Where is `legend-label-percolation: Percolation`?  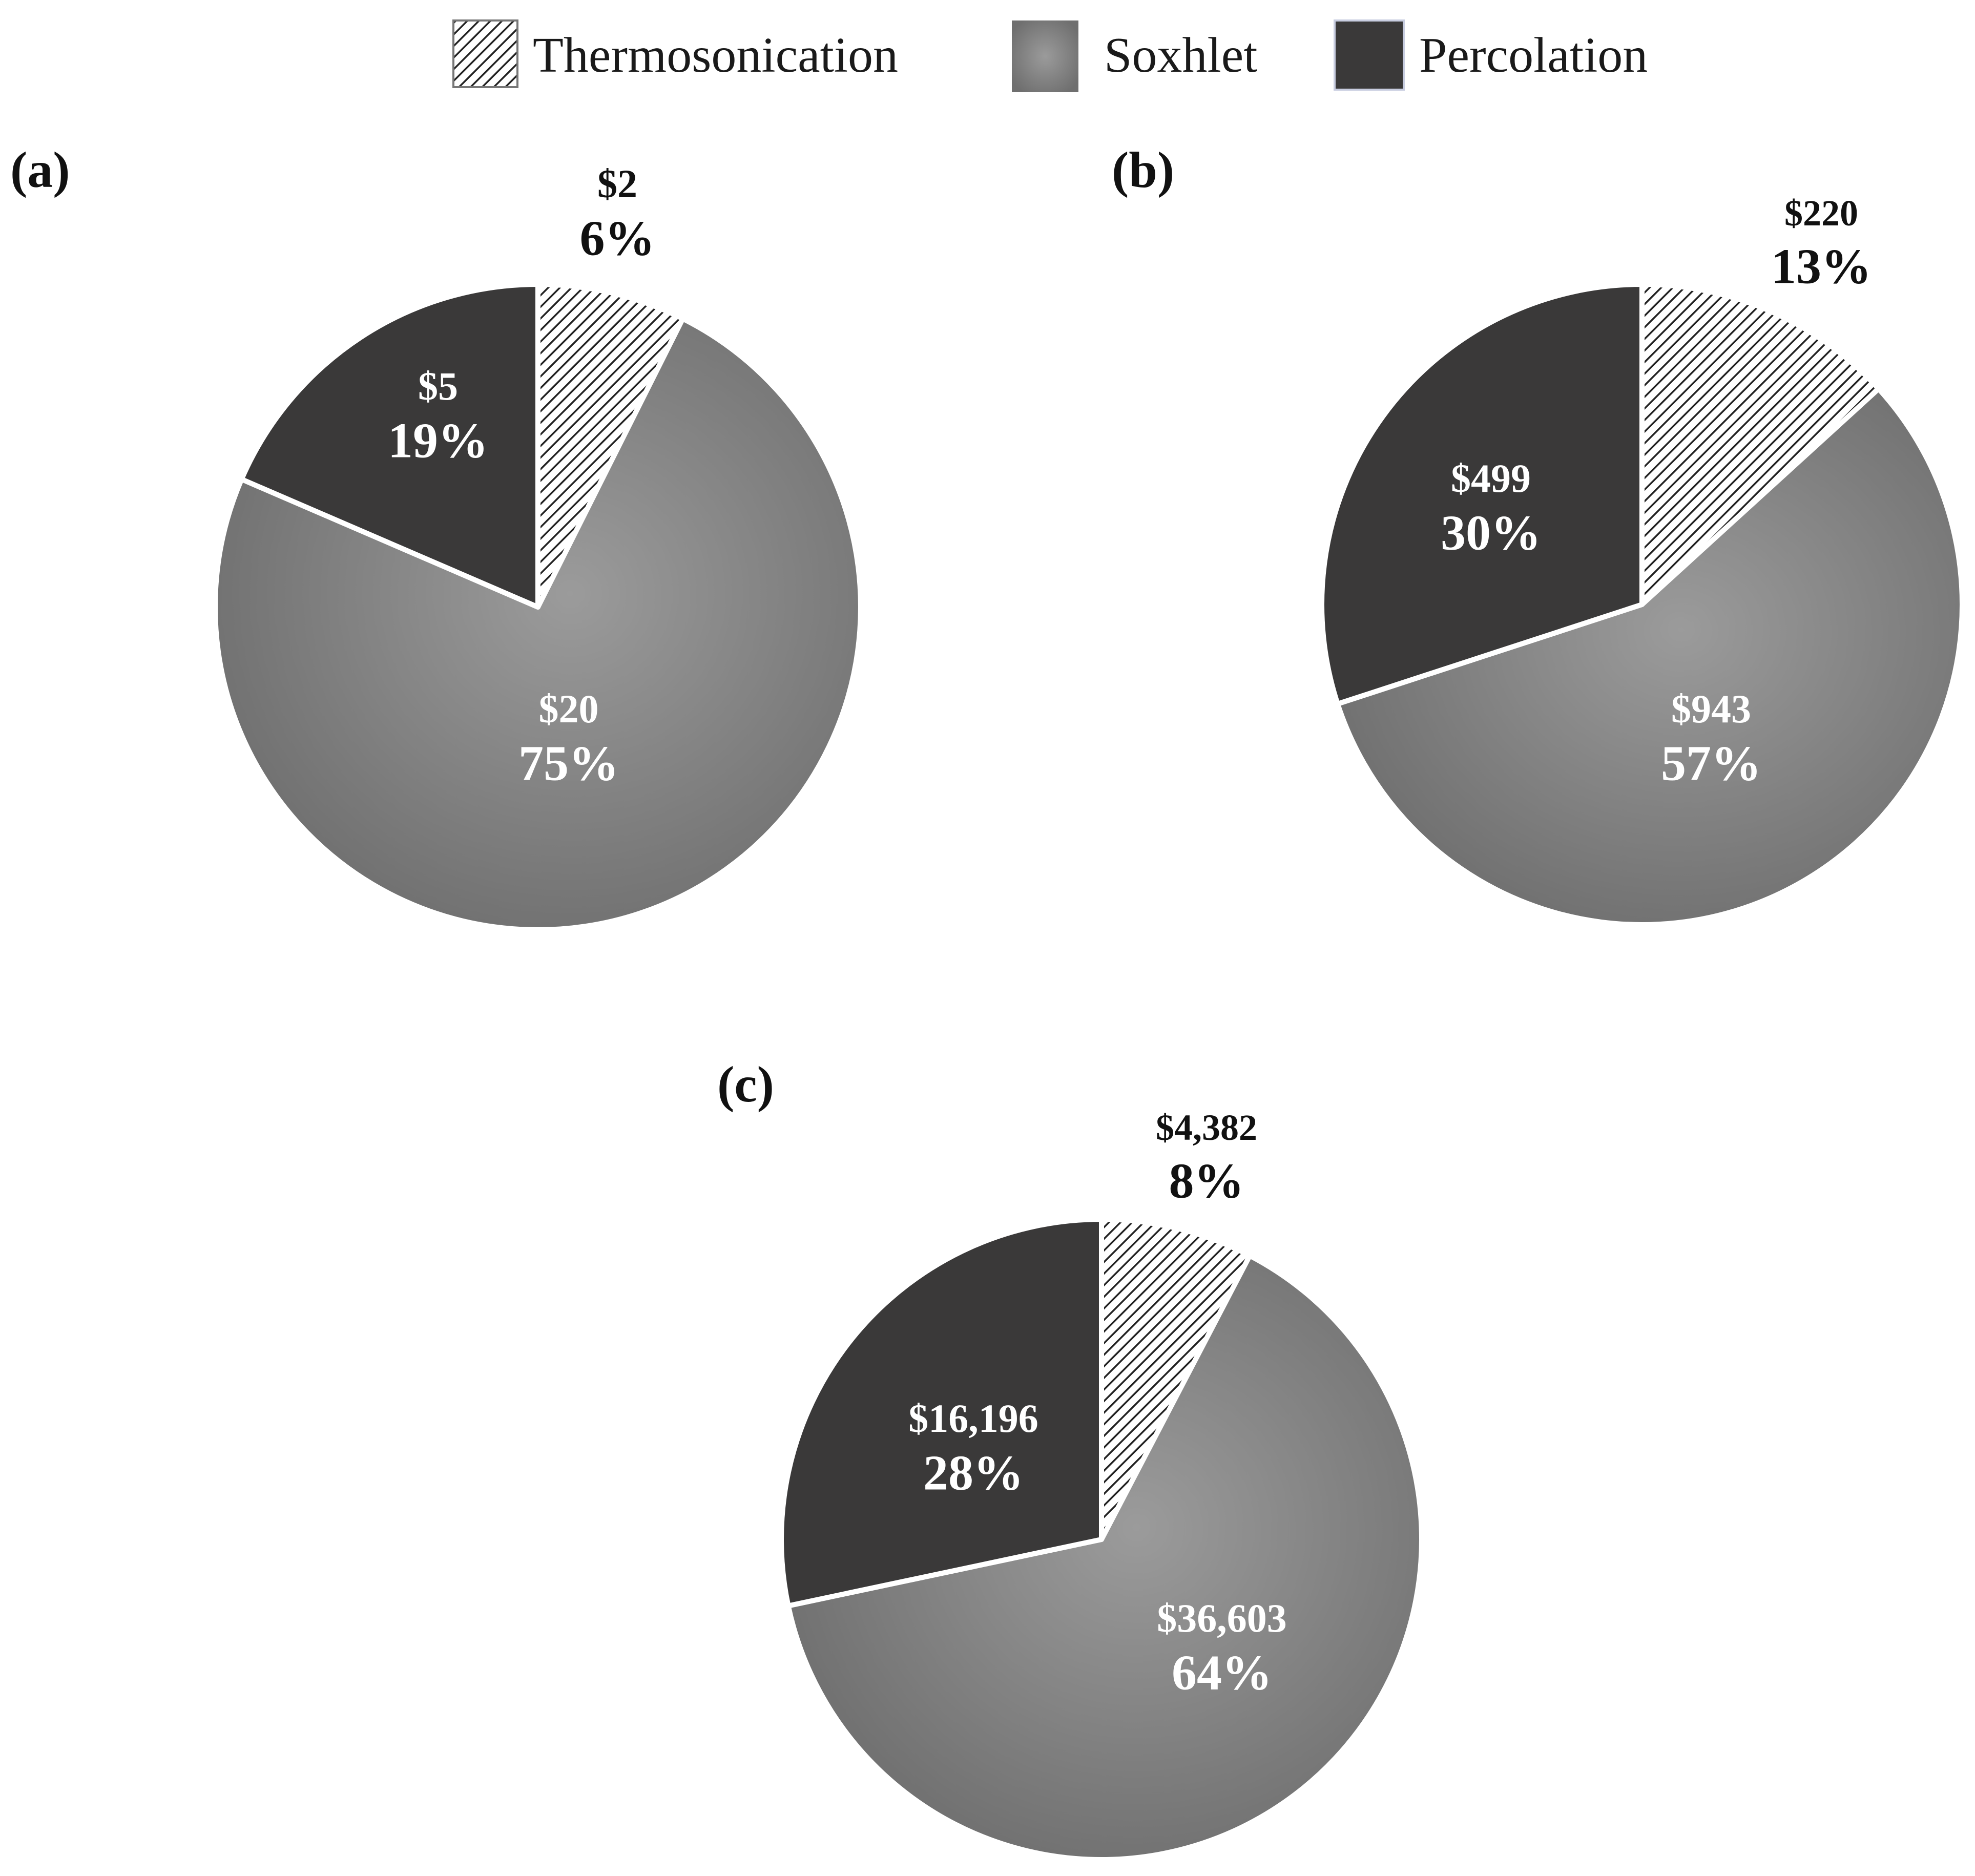
legend-label-percolation: Percolation is located at coordinates (1533, 55).